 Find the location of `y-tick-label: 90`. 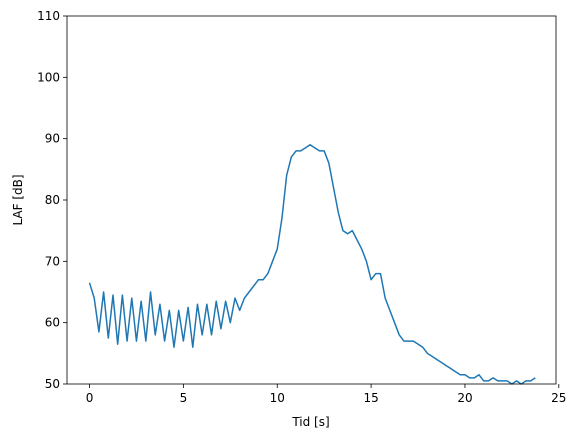

y-tick-label: 90 is located at coordinates (52, 139).